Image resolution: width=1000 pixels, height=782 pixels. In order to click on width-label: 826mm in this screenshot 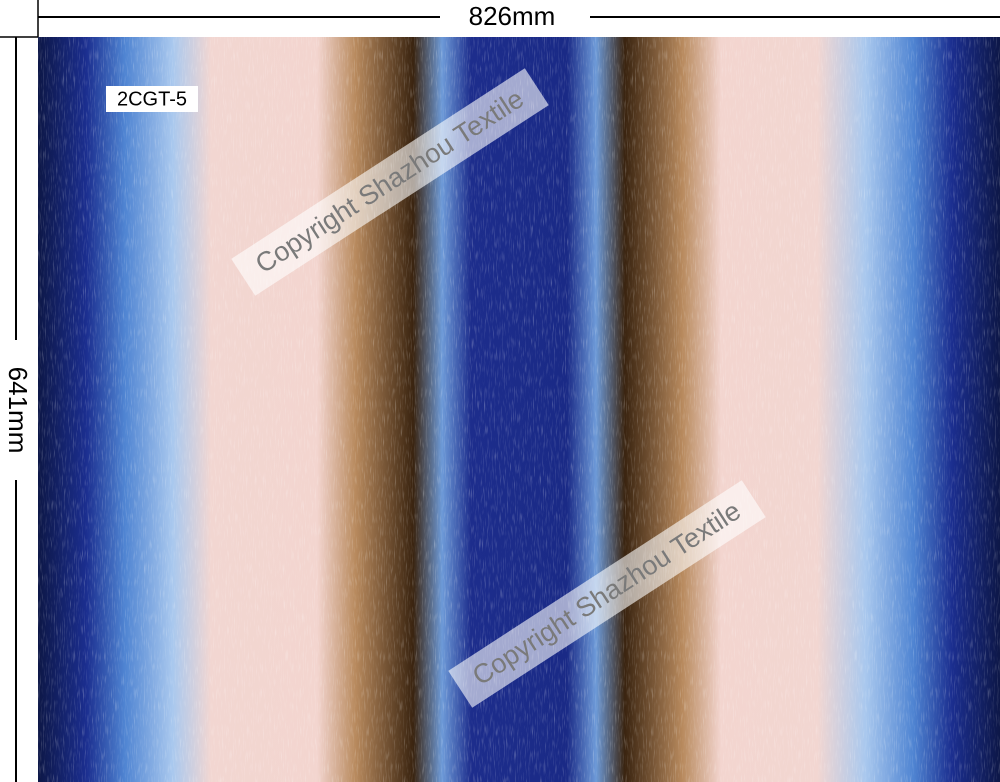, I will do `click(512, 16)`.